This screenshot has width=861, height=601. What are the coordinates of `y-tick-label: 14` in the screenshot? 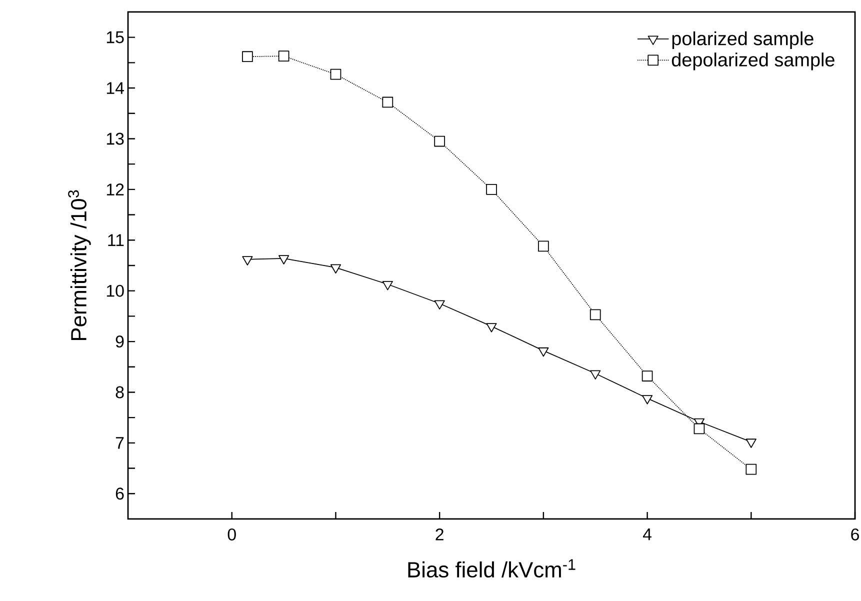 It's located at (115, 88).